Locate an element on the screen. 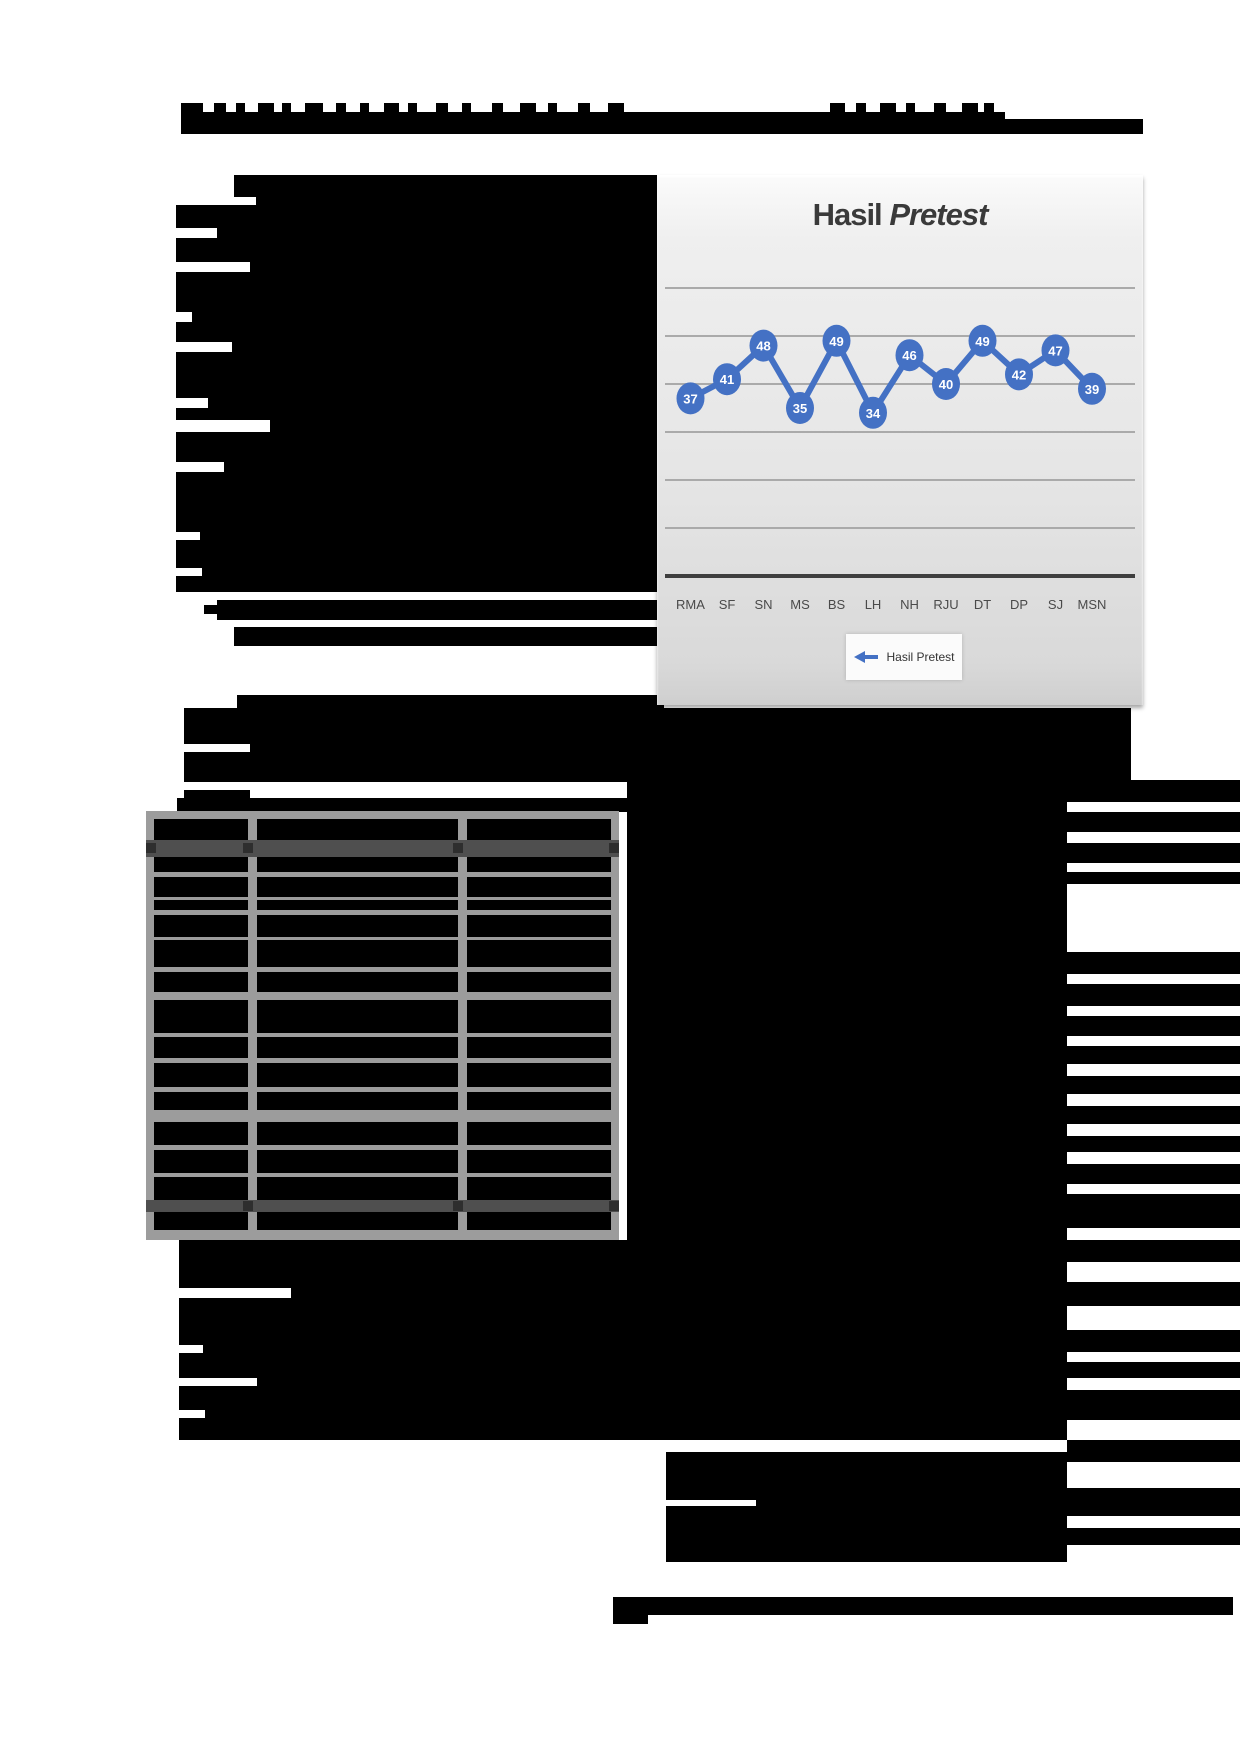  data-point-label-RJU: 40 is located at coordinates (946, 384).